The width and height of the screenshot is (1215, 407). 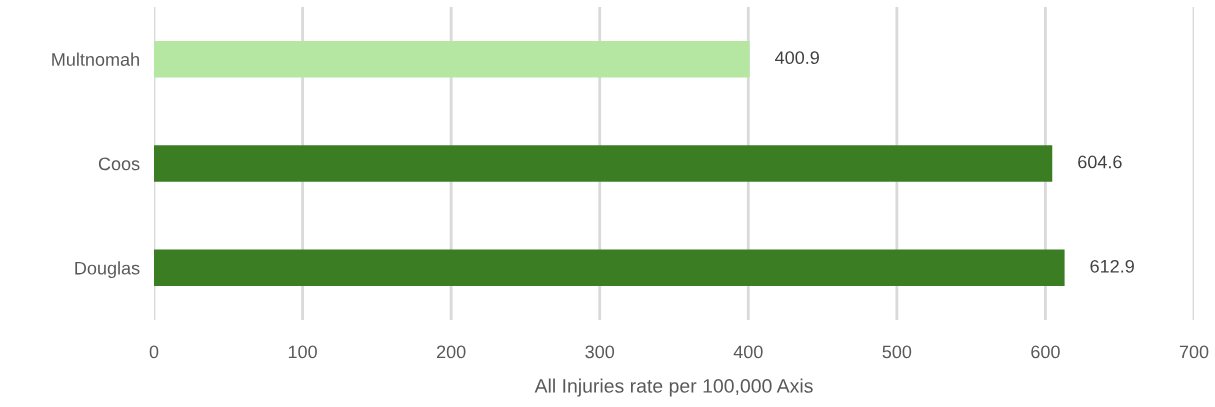 What do you see at coordinates (119, 164) in the screenshot?
I see `y-tick-label: Coos` at bounding box center [119, 164].